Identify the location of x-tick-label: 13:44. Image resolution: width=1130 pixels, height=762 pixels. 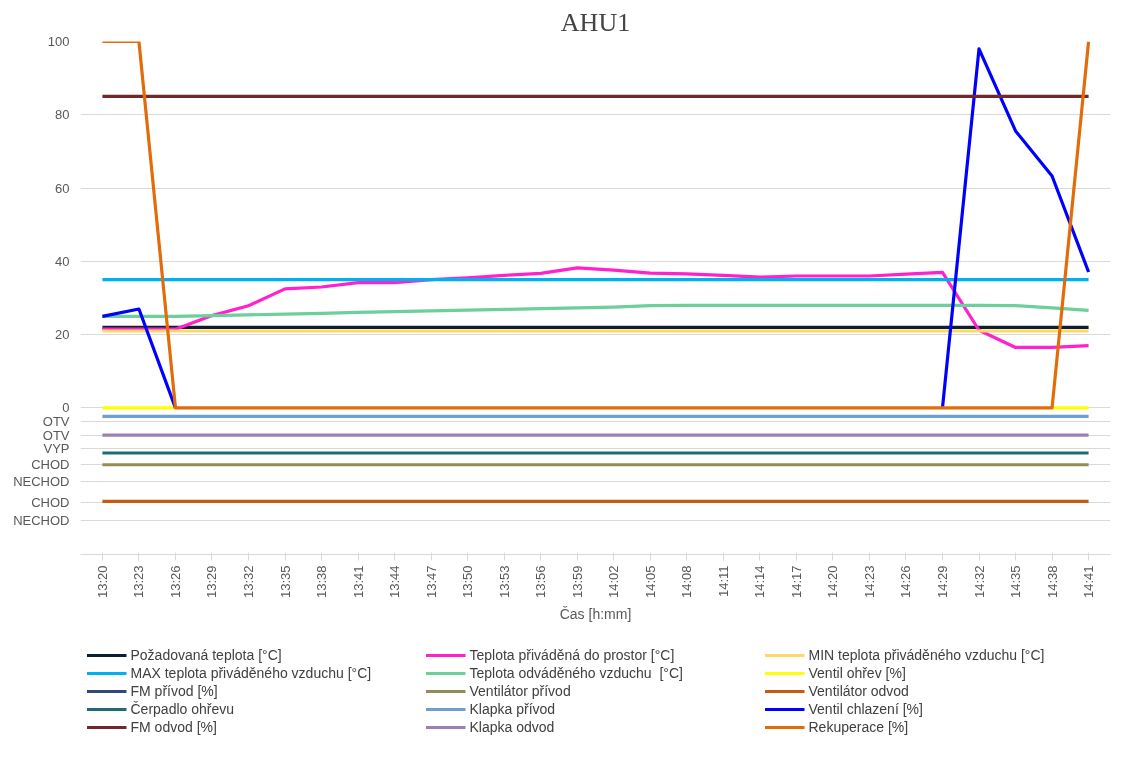
(395, 582).